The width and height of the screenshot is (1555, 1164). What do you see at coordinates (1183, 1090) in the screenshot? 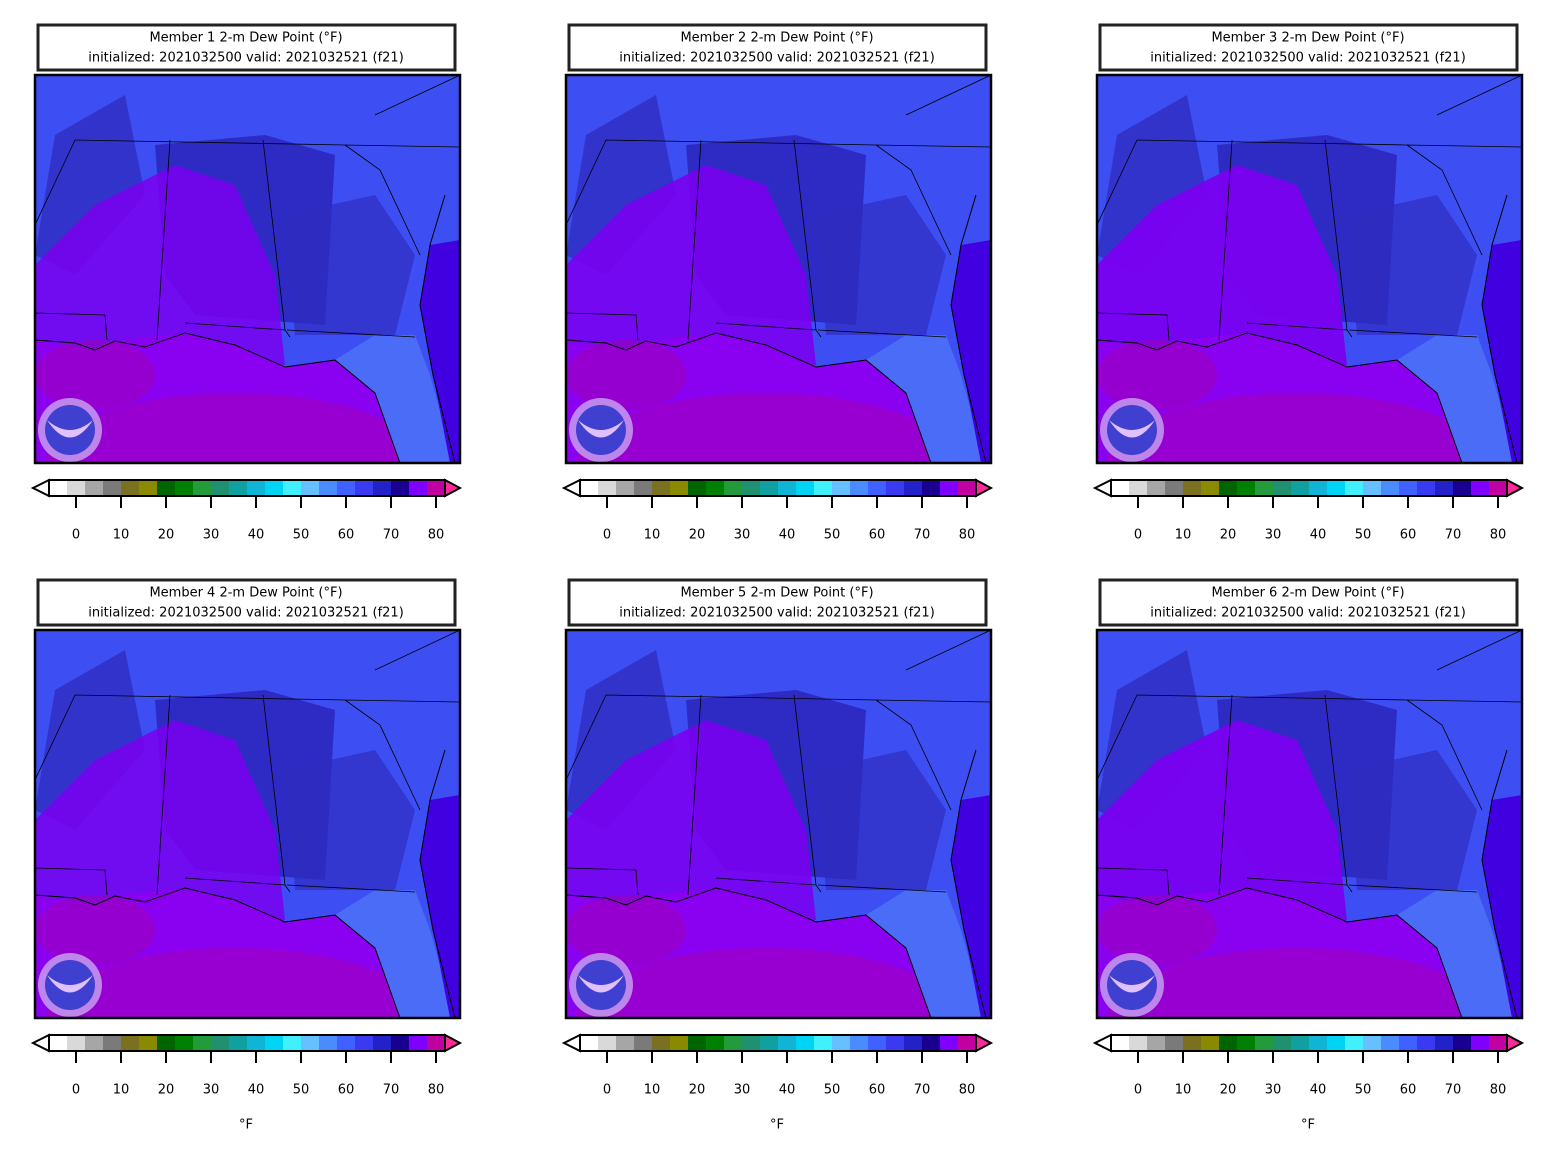
I see `colorbar-tick-label: 10` at bounding box center [1183, 1090].